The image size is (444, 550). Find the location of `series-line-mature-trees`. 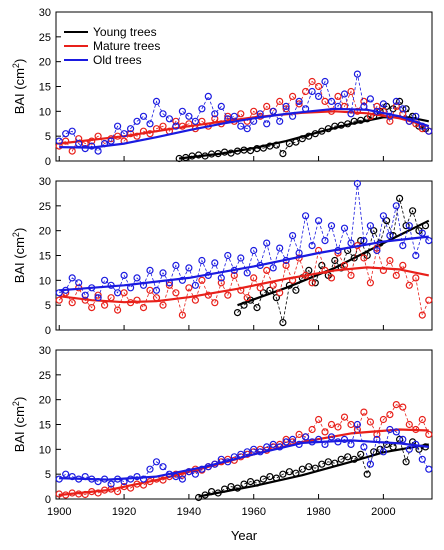

series-line-mature-trees is located at coordinates (244, 280).